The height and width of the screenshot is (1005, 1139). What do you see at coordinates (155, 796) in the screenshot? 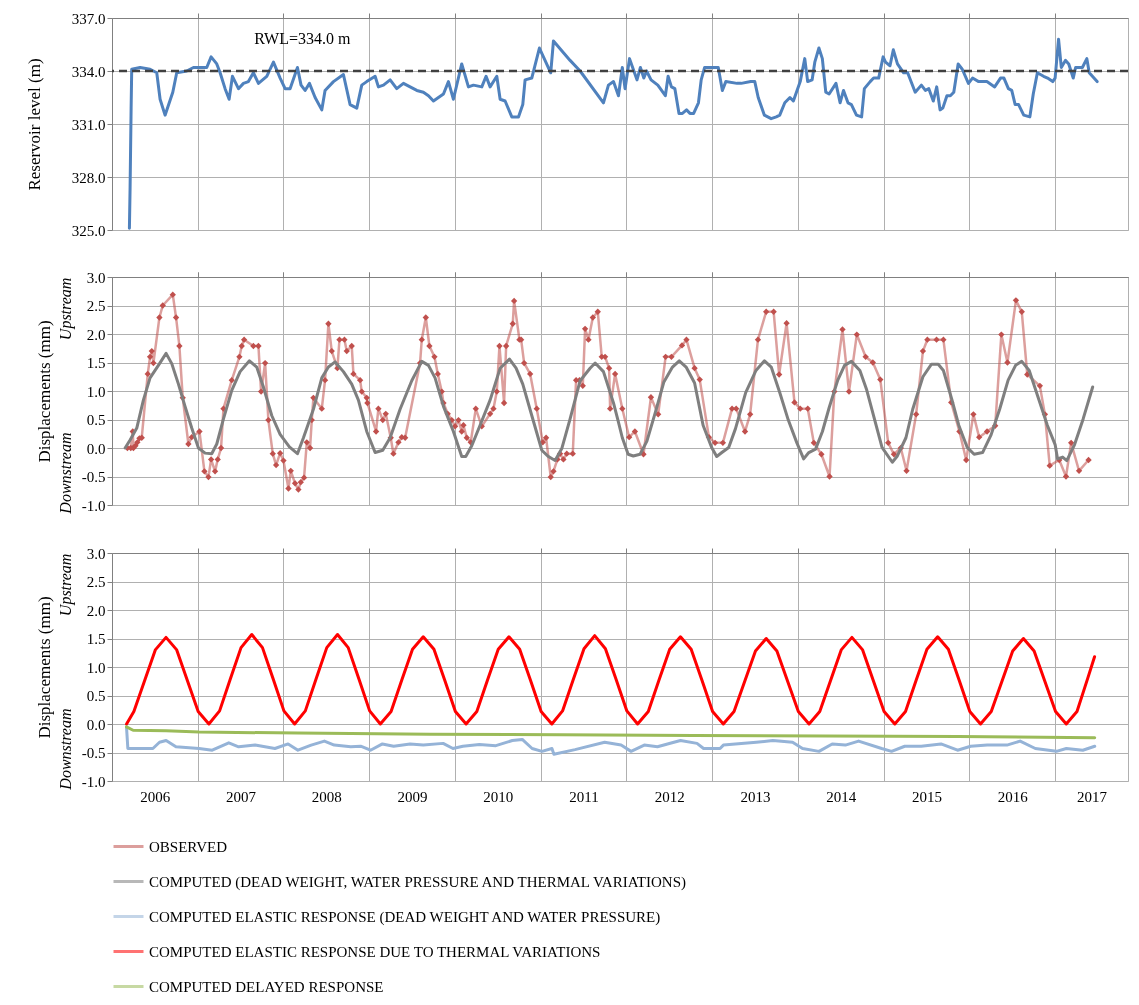
I see `x-tick-label: 2006` at bounding box center [155, 796].